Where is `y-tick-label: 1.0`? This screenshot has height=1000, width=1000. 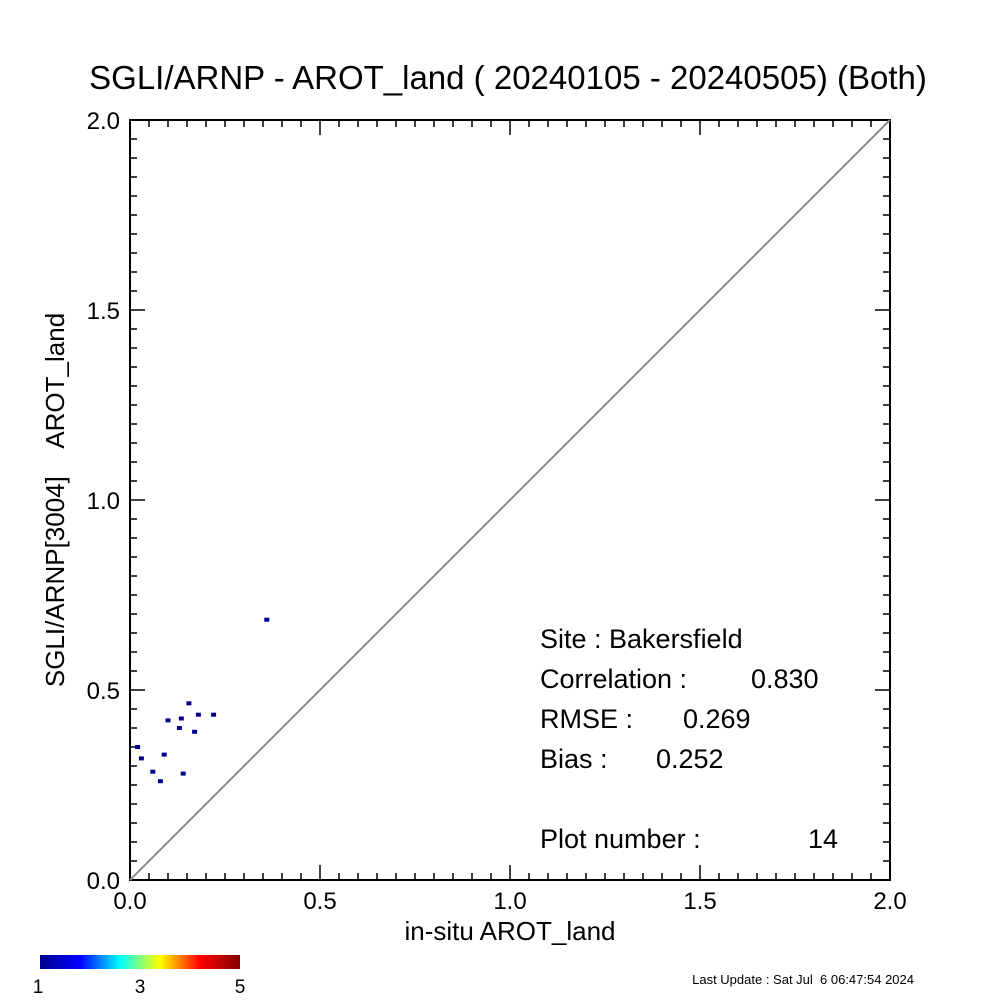 y-tick-label: 1.0 is located at coordinates (103, 501).